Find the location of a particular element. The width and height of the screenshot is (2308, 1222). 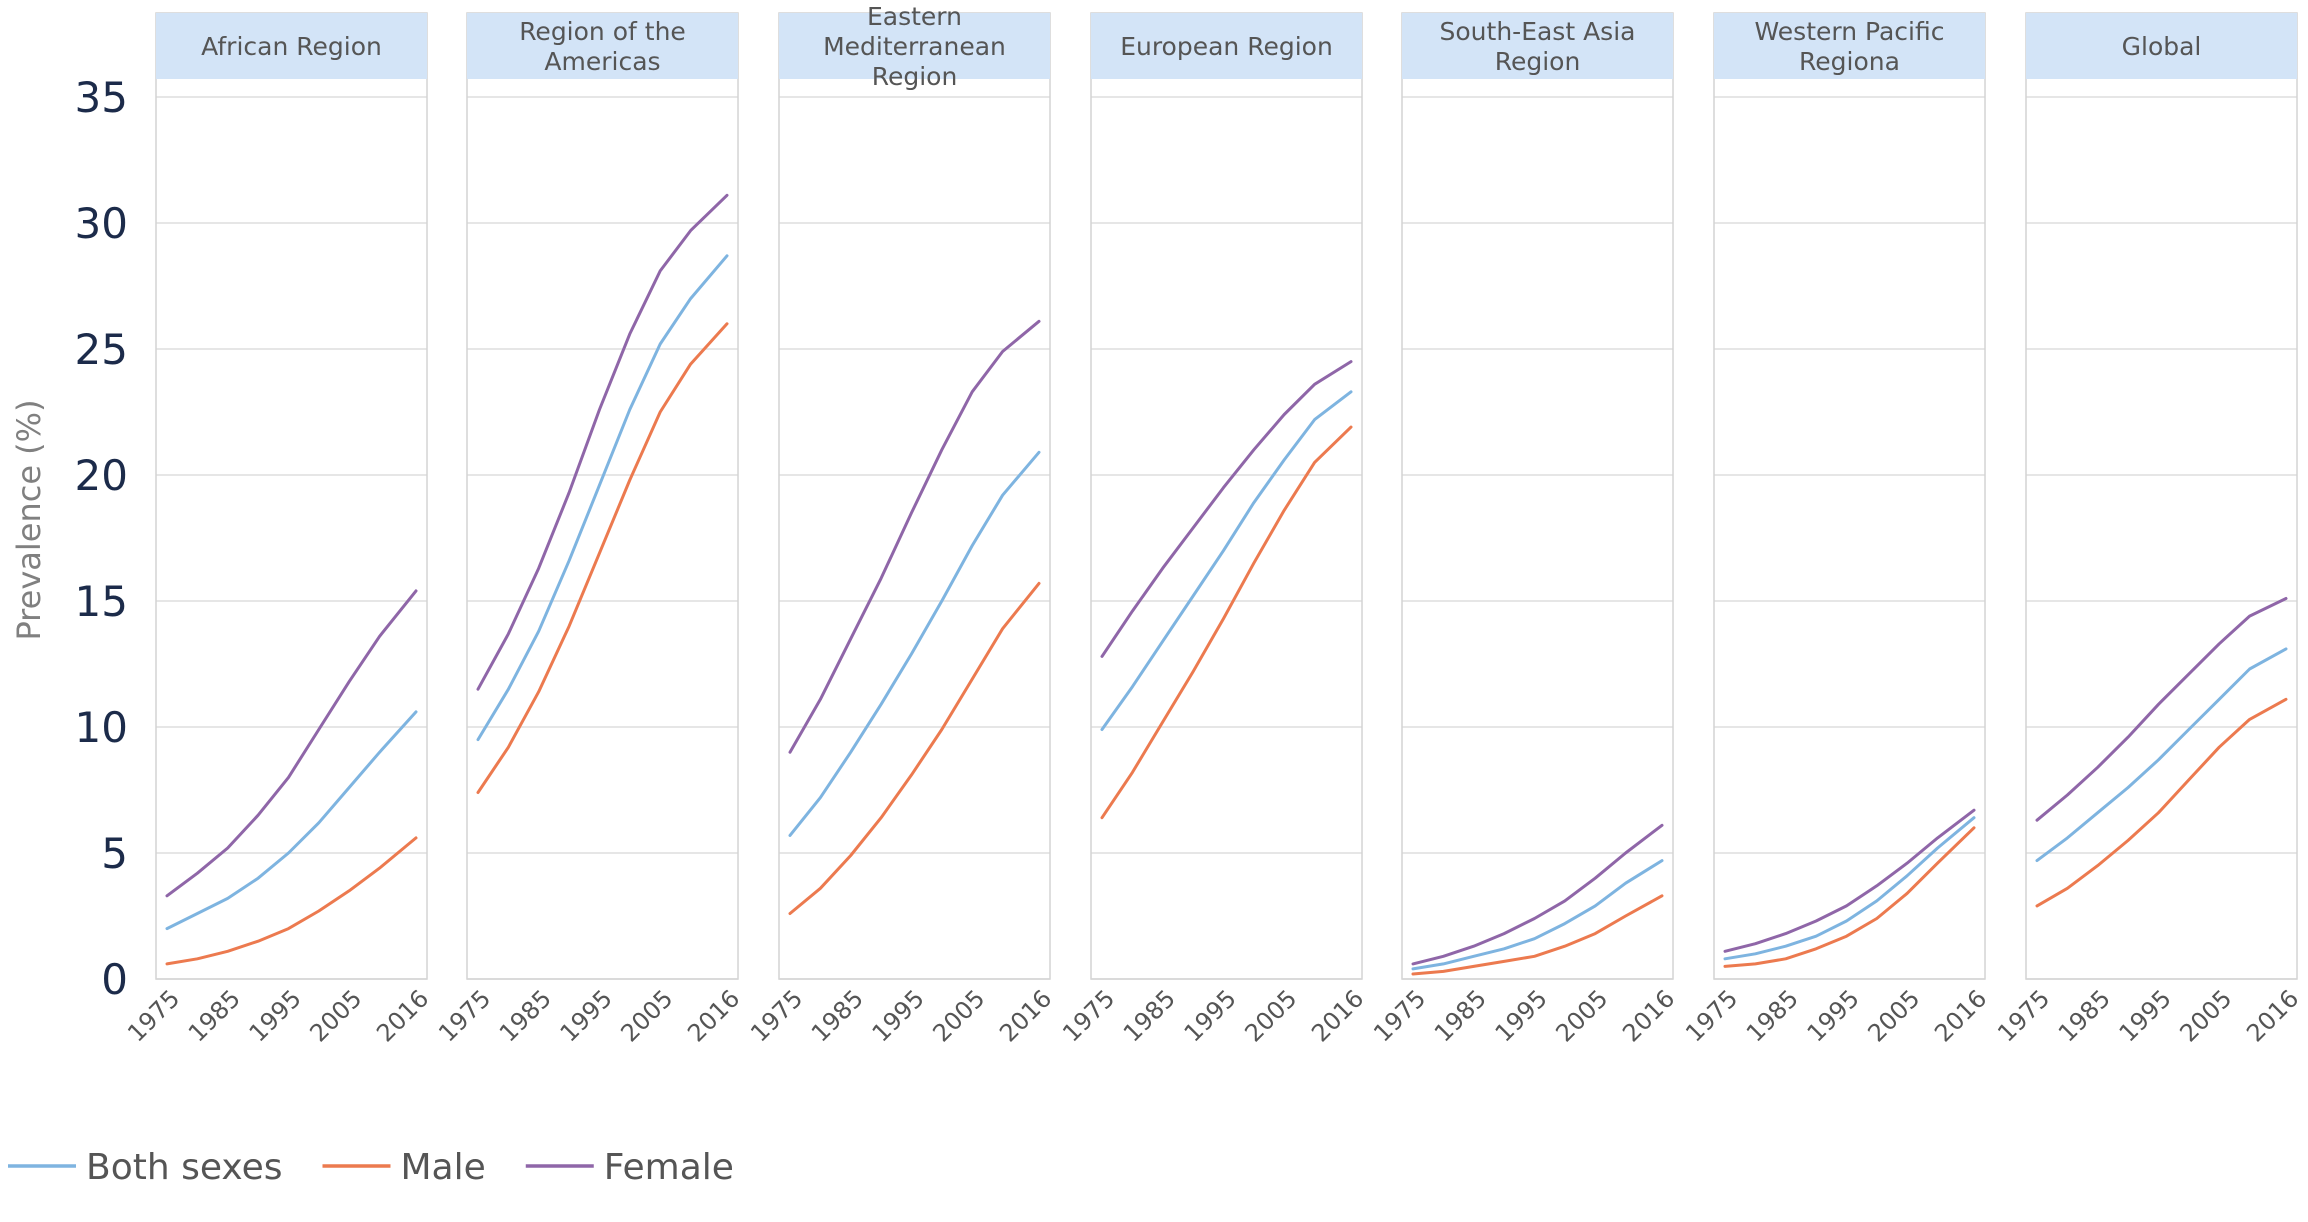

y-tick-label: 20 is located at coordinates (101, 475).